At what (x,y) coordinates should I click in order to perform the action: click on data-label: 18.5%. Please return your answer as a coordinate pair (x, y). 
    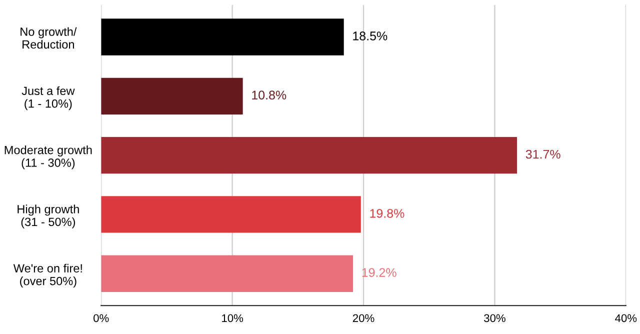
    Looking at the image, I should click on (370, 36).